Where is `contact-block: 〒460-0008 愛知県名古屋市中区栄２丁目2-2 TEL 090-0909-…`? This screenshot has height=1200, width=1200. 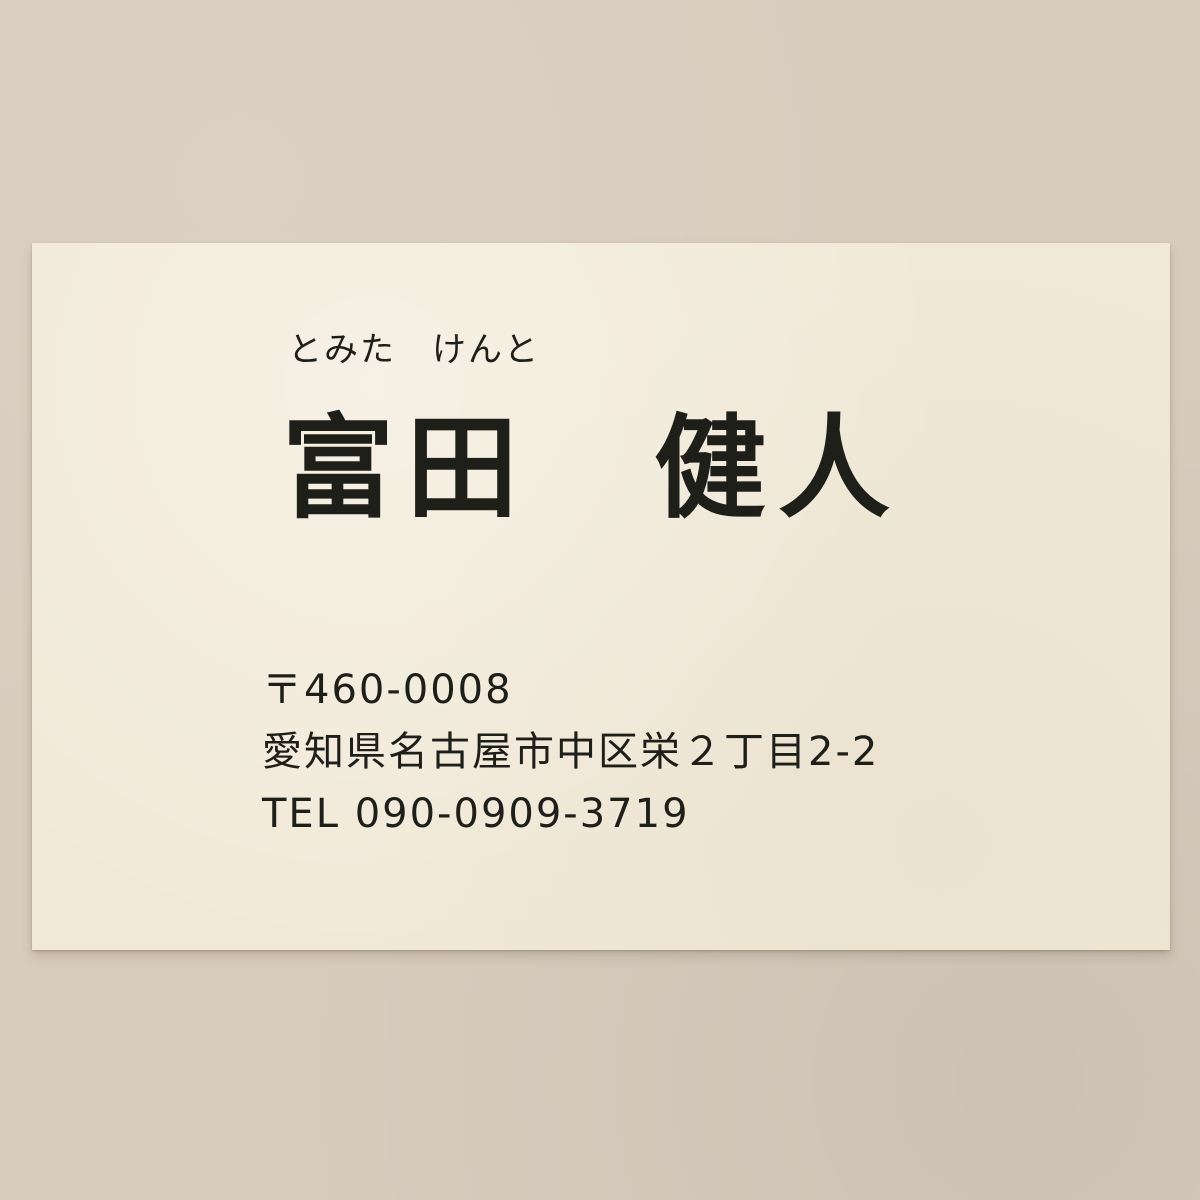
contact-block: 〒460-0008 愛知県名古屋市中区栄２丁目2-2 TEL 090-0909-… is located at coordinates (570, 761).